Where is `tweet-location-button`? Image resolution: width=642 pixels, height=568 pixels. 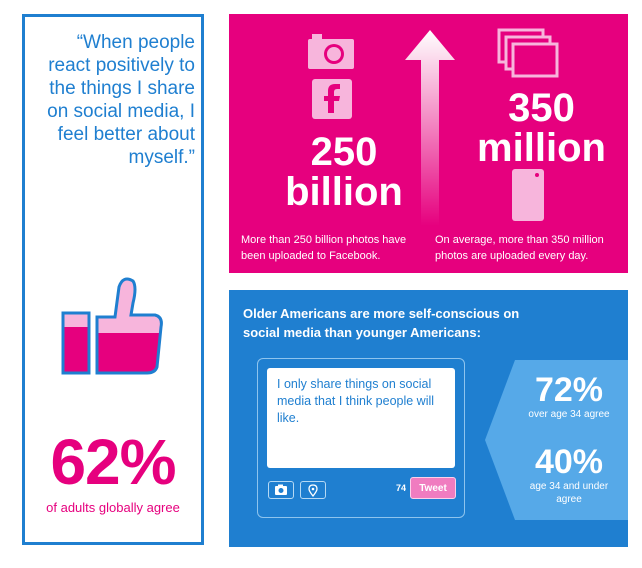 tweet-location-button is located at coordinates (313, 490).